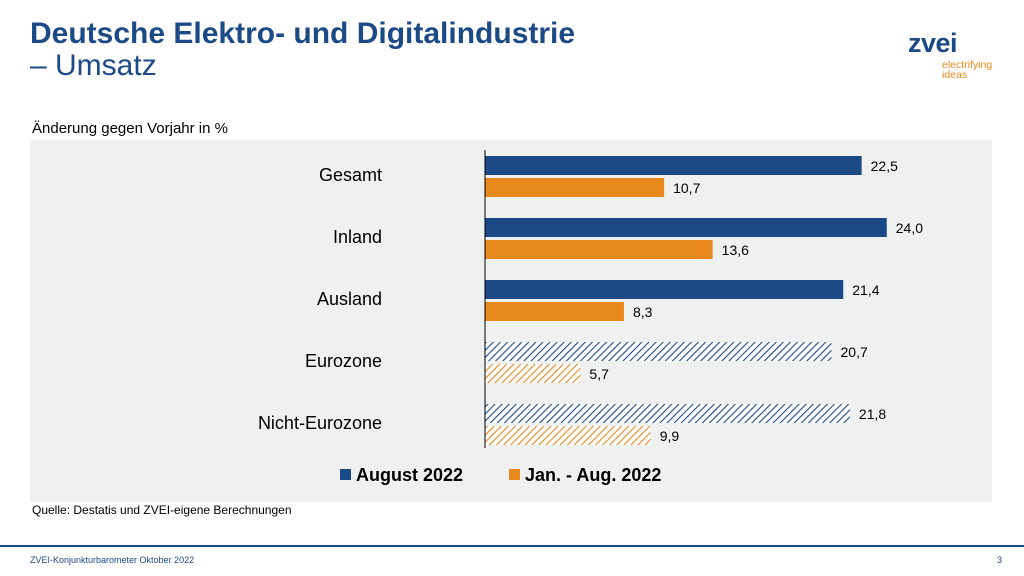  Describe the element at coordinates (670, 436) in the screenshot. I see `data-label: 9,9` at that location.